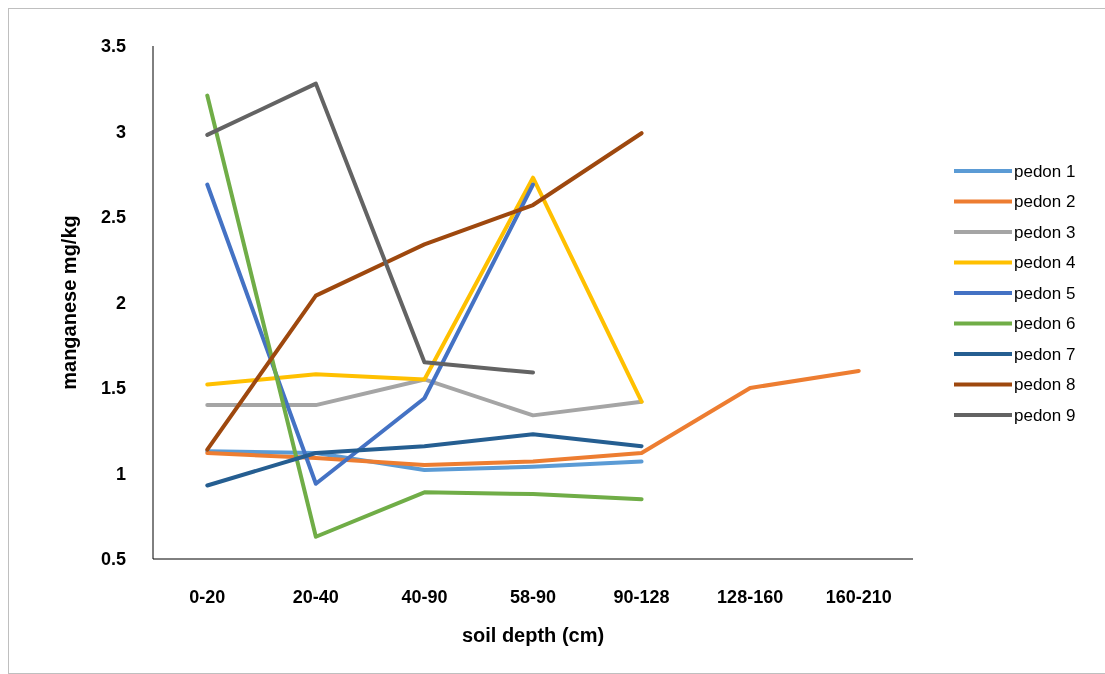 The height and width of the screenshot is (674, 1105). Describe the element at coordinates (533, 635) in the screenshot. I see `x-axis-title: soil depth (cm)` at that location.